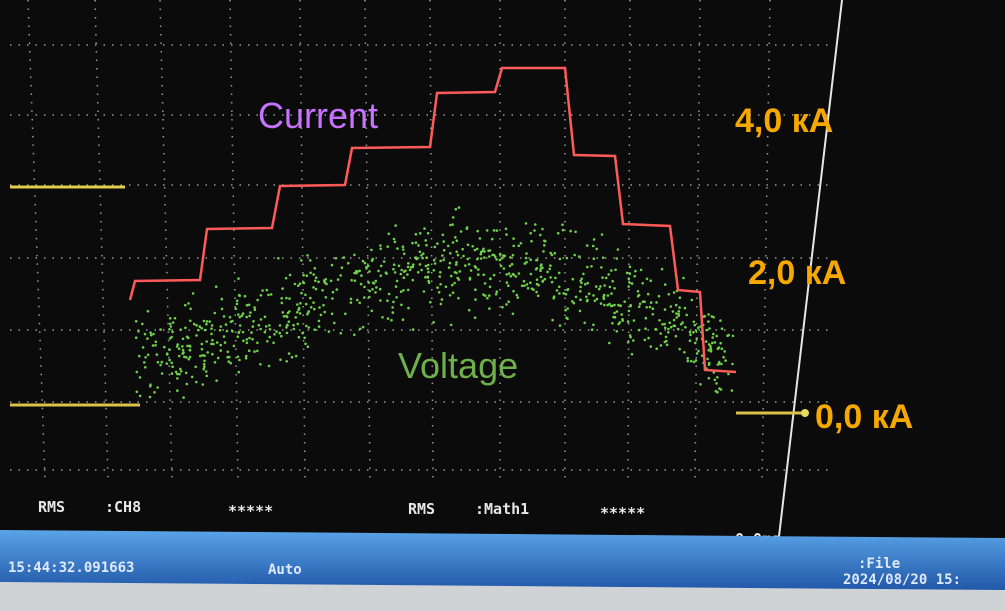 The width and height of the screenshot is (1005, 611). What do you see at coordinates (902, 580) in the screenshot?
I see `status-date: 2024/08/20 15:` at bounding box center [902, 580].